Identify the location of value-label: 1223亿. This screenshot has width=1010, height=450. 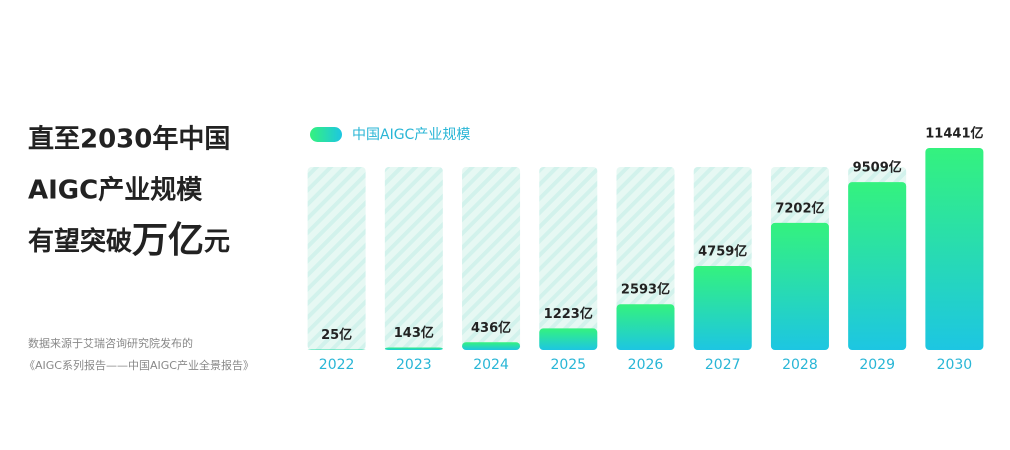
(568, 314).